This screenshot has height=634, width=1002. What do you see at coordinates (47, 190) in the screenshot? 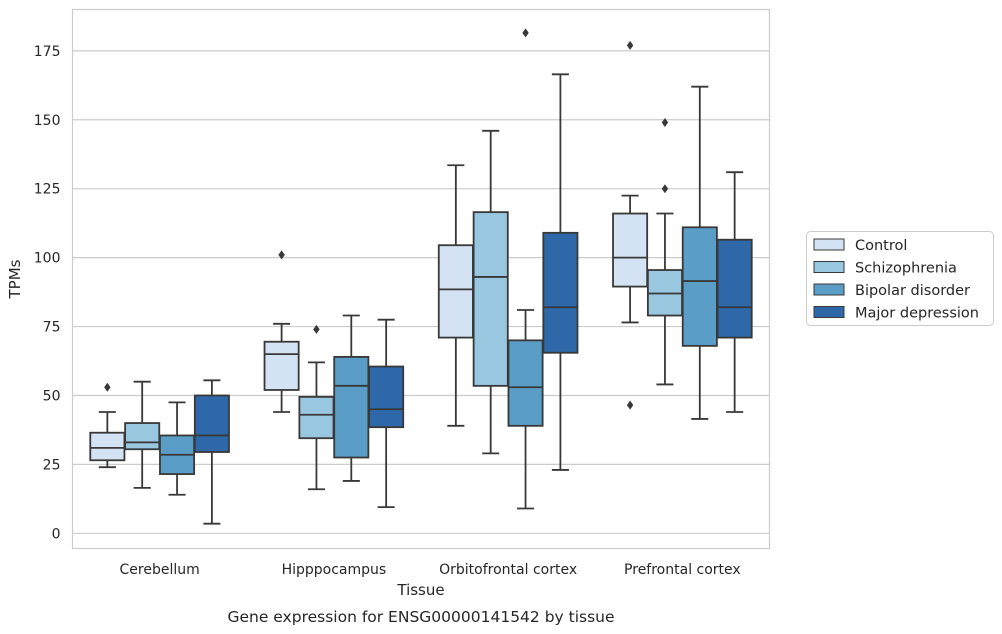
I see `y-tick-label: 125` at bounding box center [47, 190].